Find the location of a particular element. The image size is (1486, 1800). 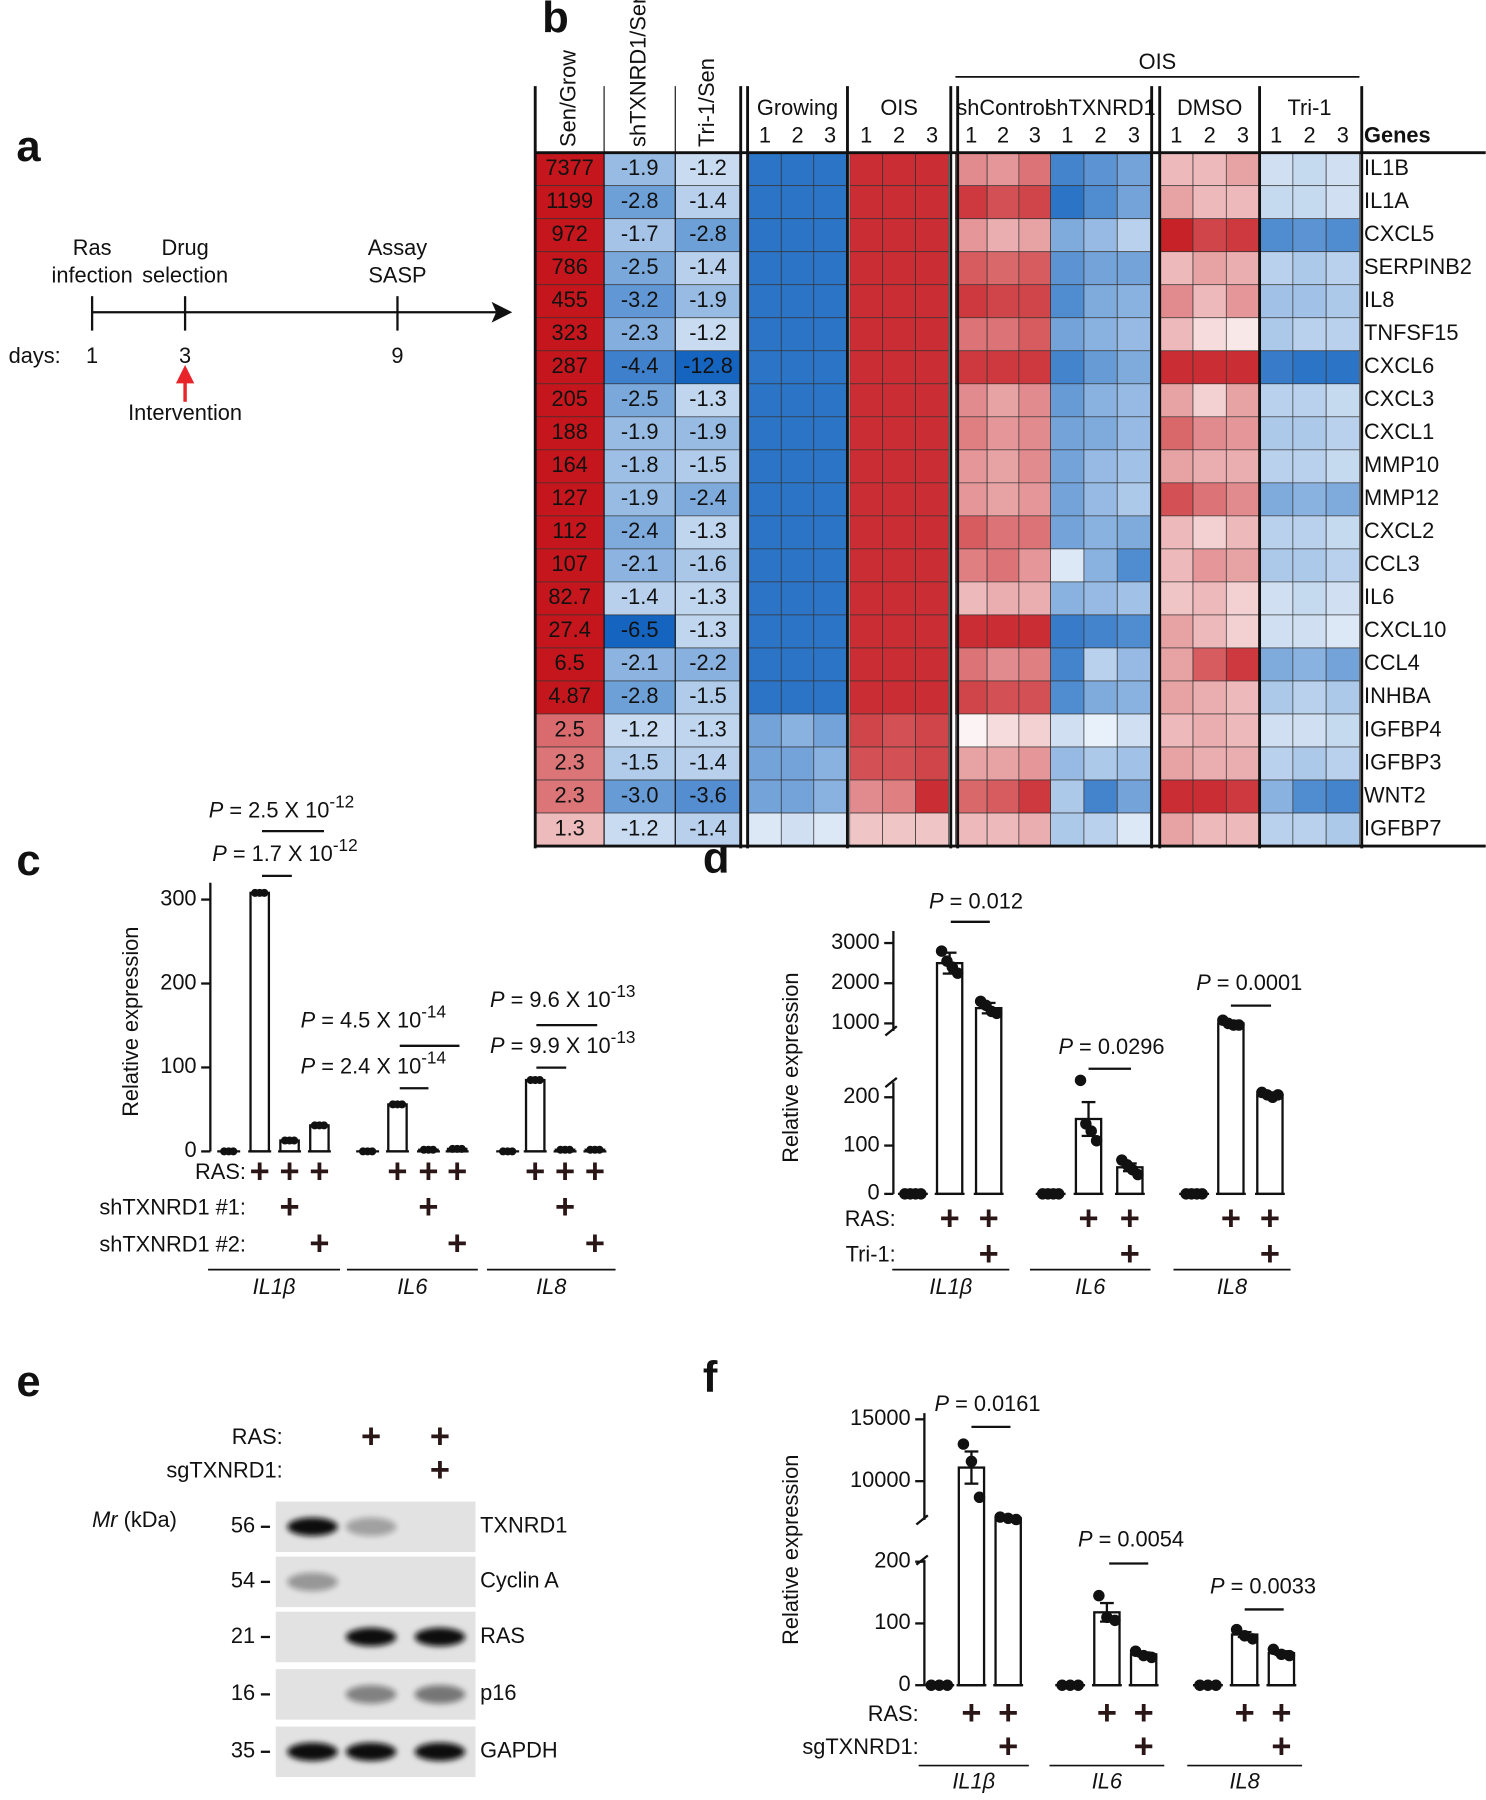

condition-label: shTXNRD1 #2: is located at coordinates (172, 1243).